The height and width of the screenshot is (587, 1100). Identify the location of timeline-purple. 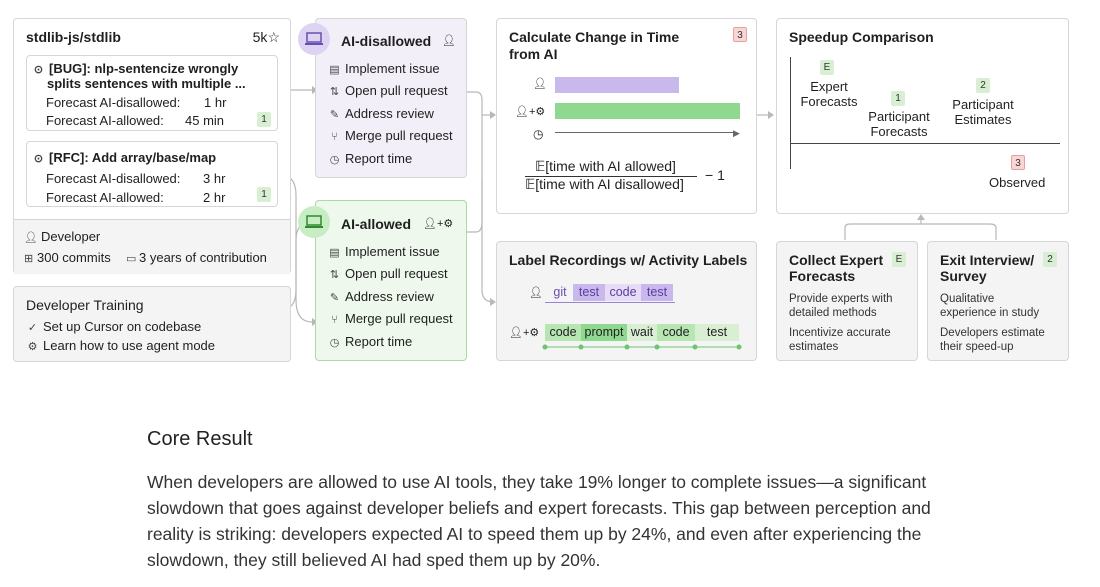
(610, 302).